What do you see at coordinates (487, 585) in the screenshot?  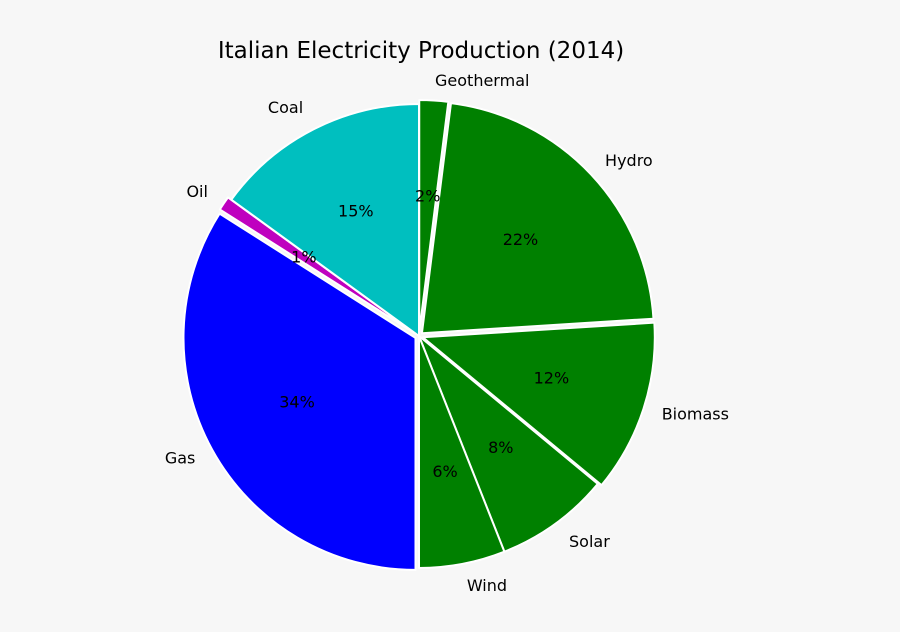 I see `pie-label-wind: Wind` at bounding box center [487, 585].